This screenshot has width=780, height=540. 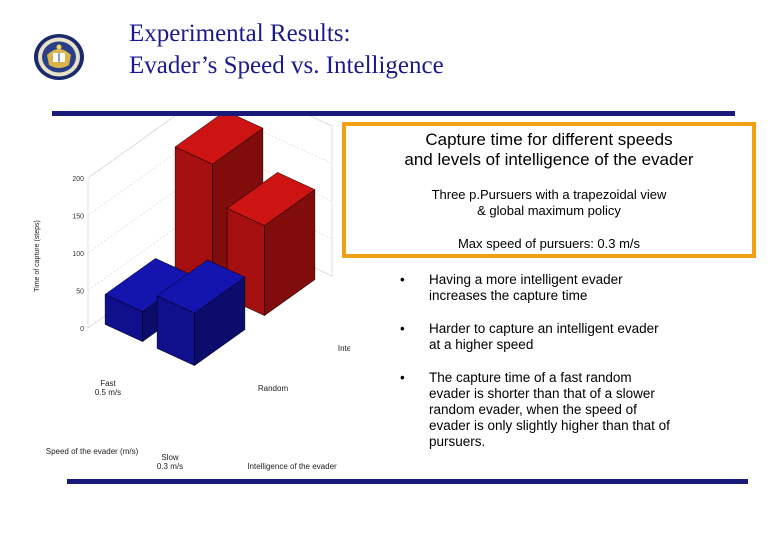 What do you see at coordinates (78, 179) in the screenshot?
I see `z-tick-label: 200` at bounding box center [78, 179].